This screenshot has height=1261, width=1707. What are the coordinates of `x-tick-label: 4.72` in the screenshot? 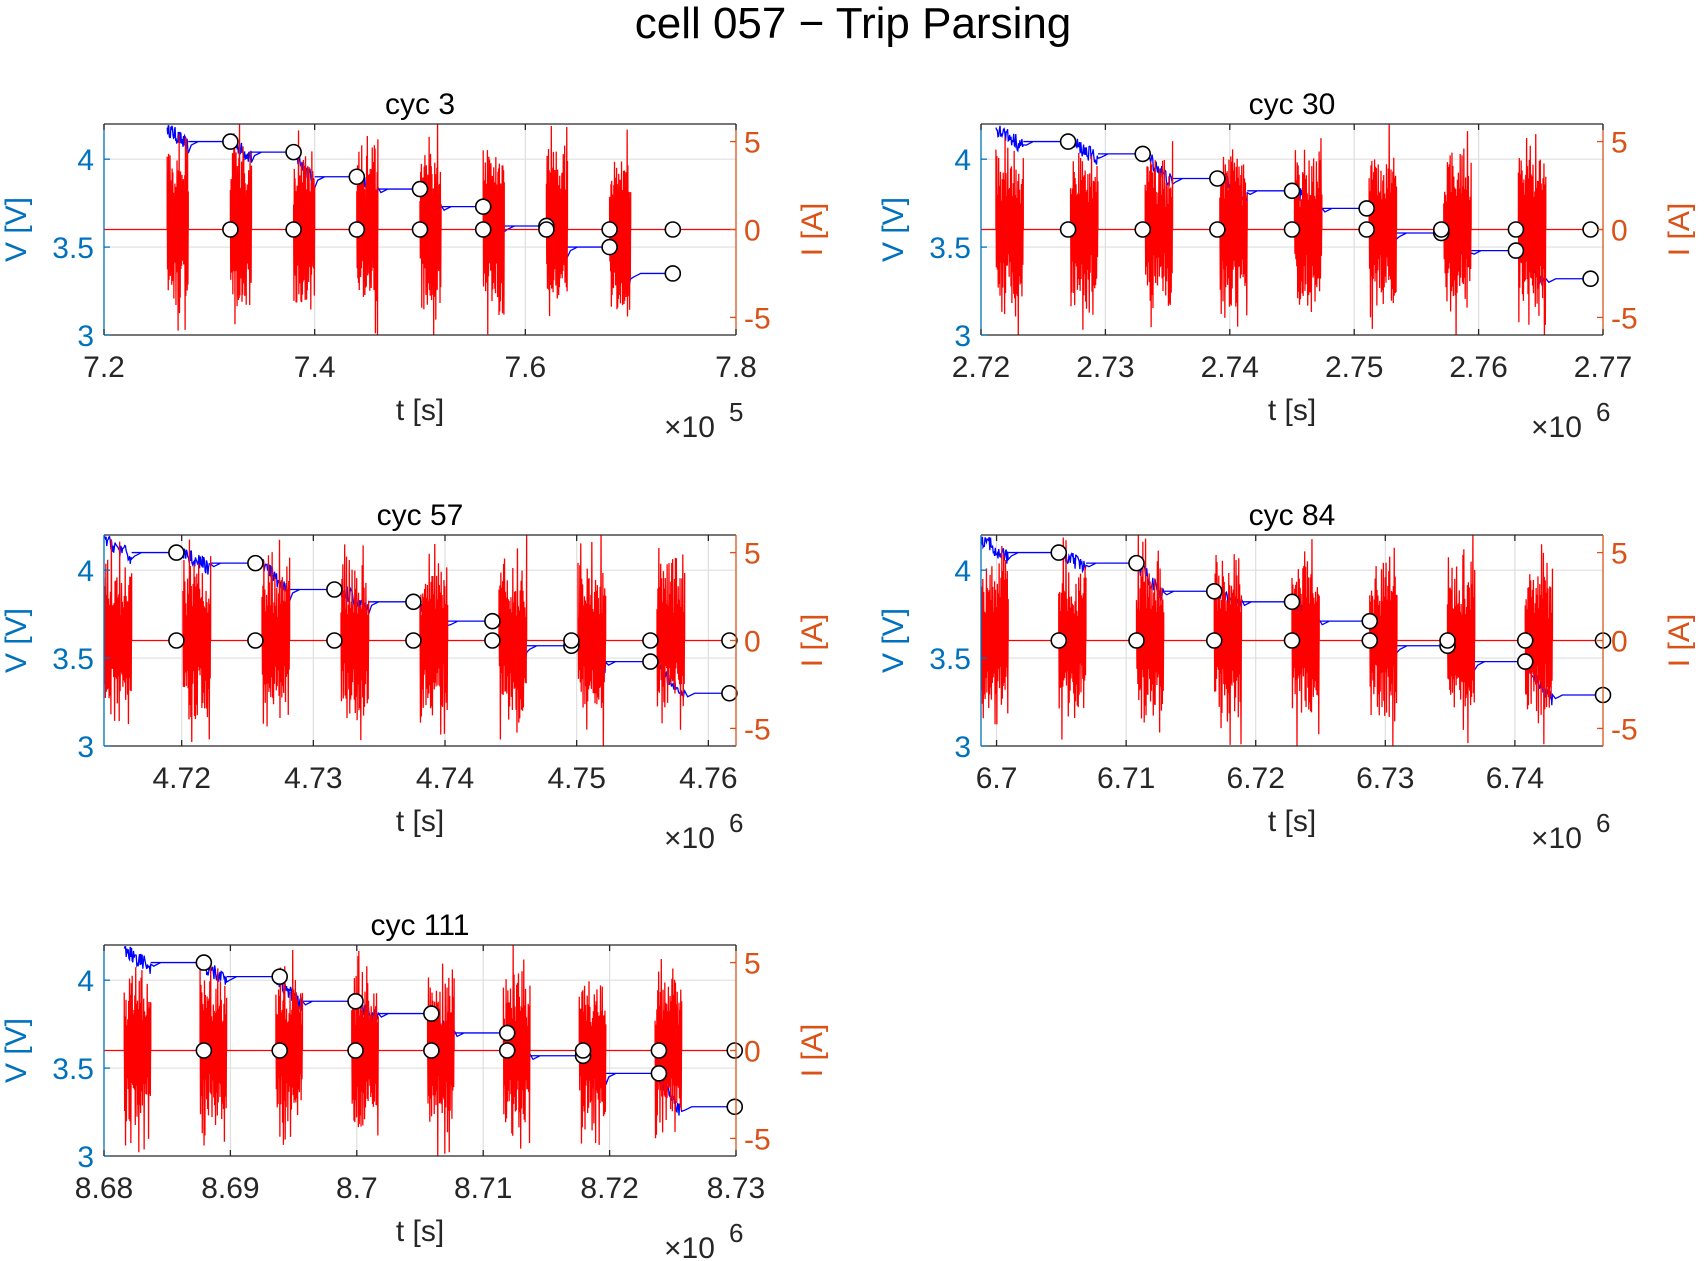 It's located at (181, 778).